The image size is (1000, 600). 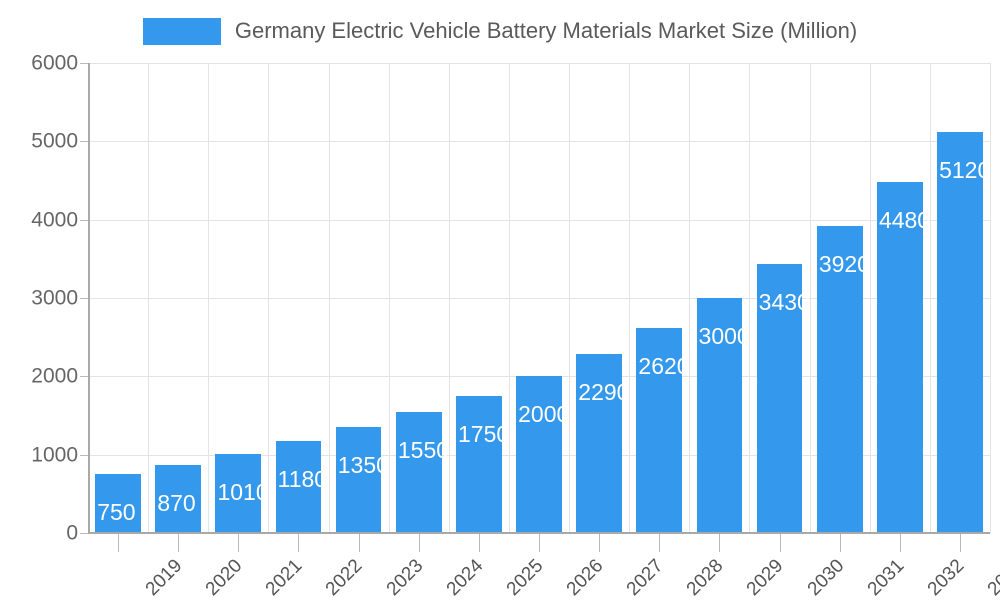 What do you see at coordinates (585, 577) in the screenshot?
I see `x-axis-tick-label: 2026` at bounding box center [585, 577].